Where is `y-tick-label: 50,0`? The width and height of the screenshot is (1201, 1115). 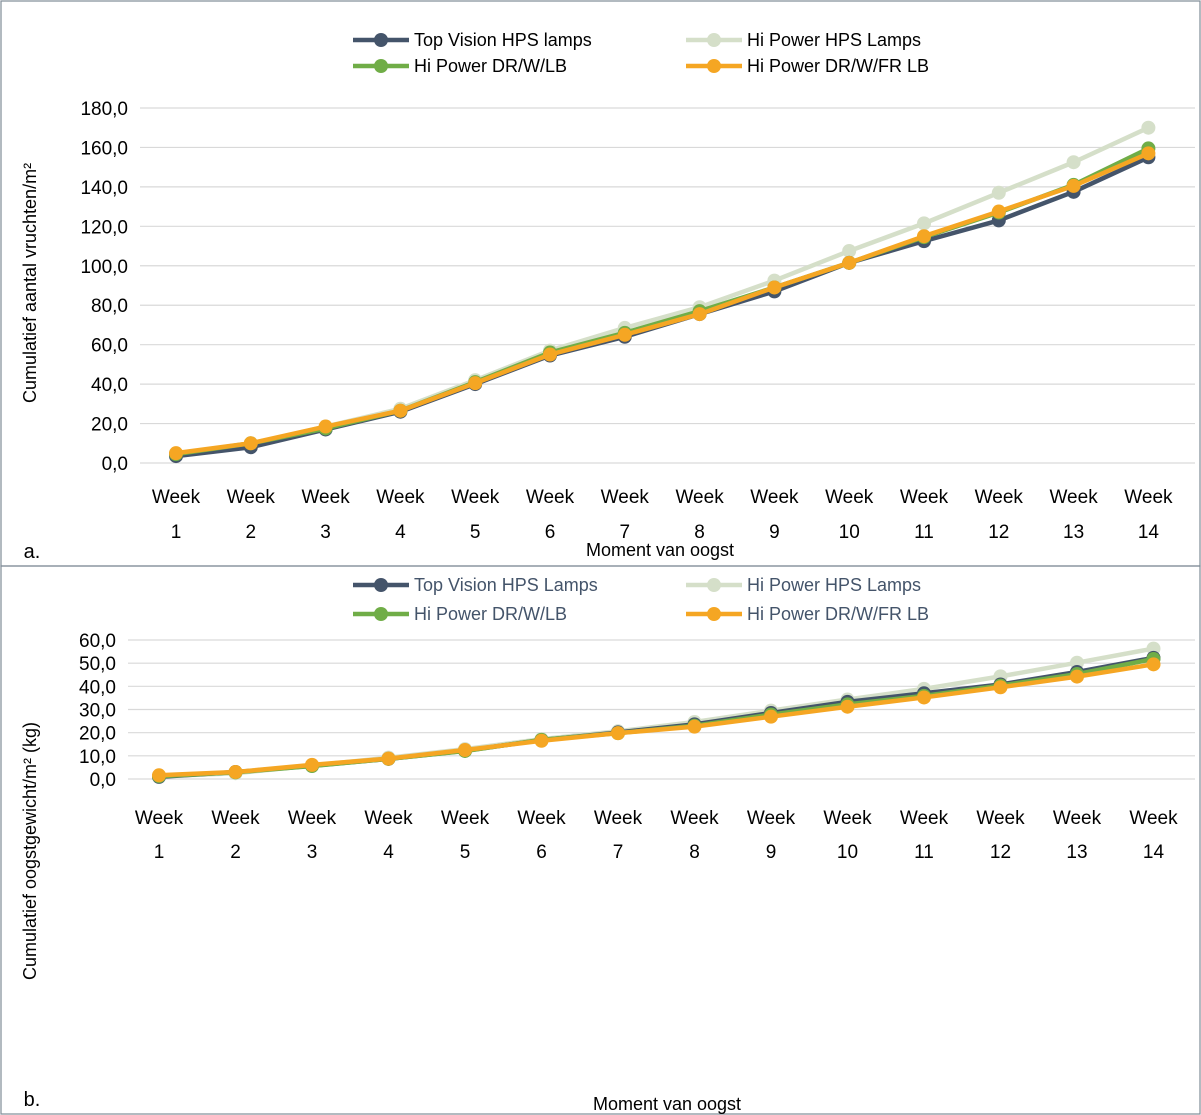 y-tick-label: 50,0 is located at coordinates (97, 664).